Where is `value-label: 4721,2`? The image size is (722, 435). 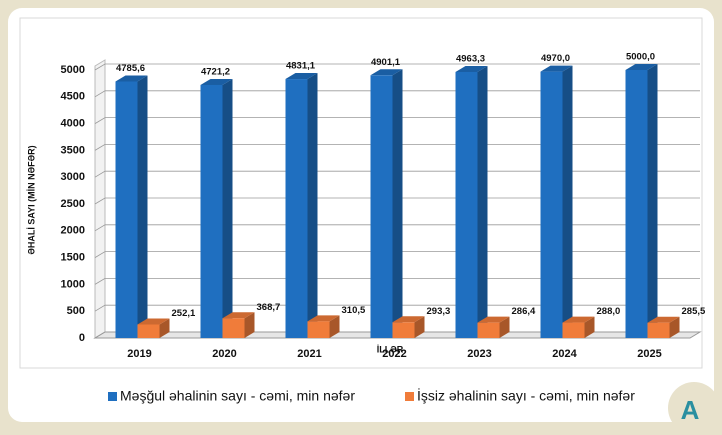
value-label: 4721,2 is located at coordinates (215, 71).